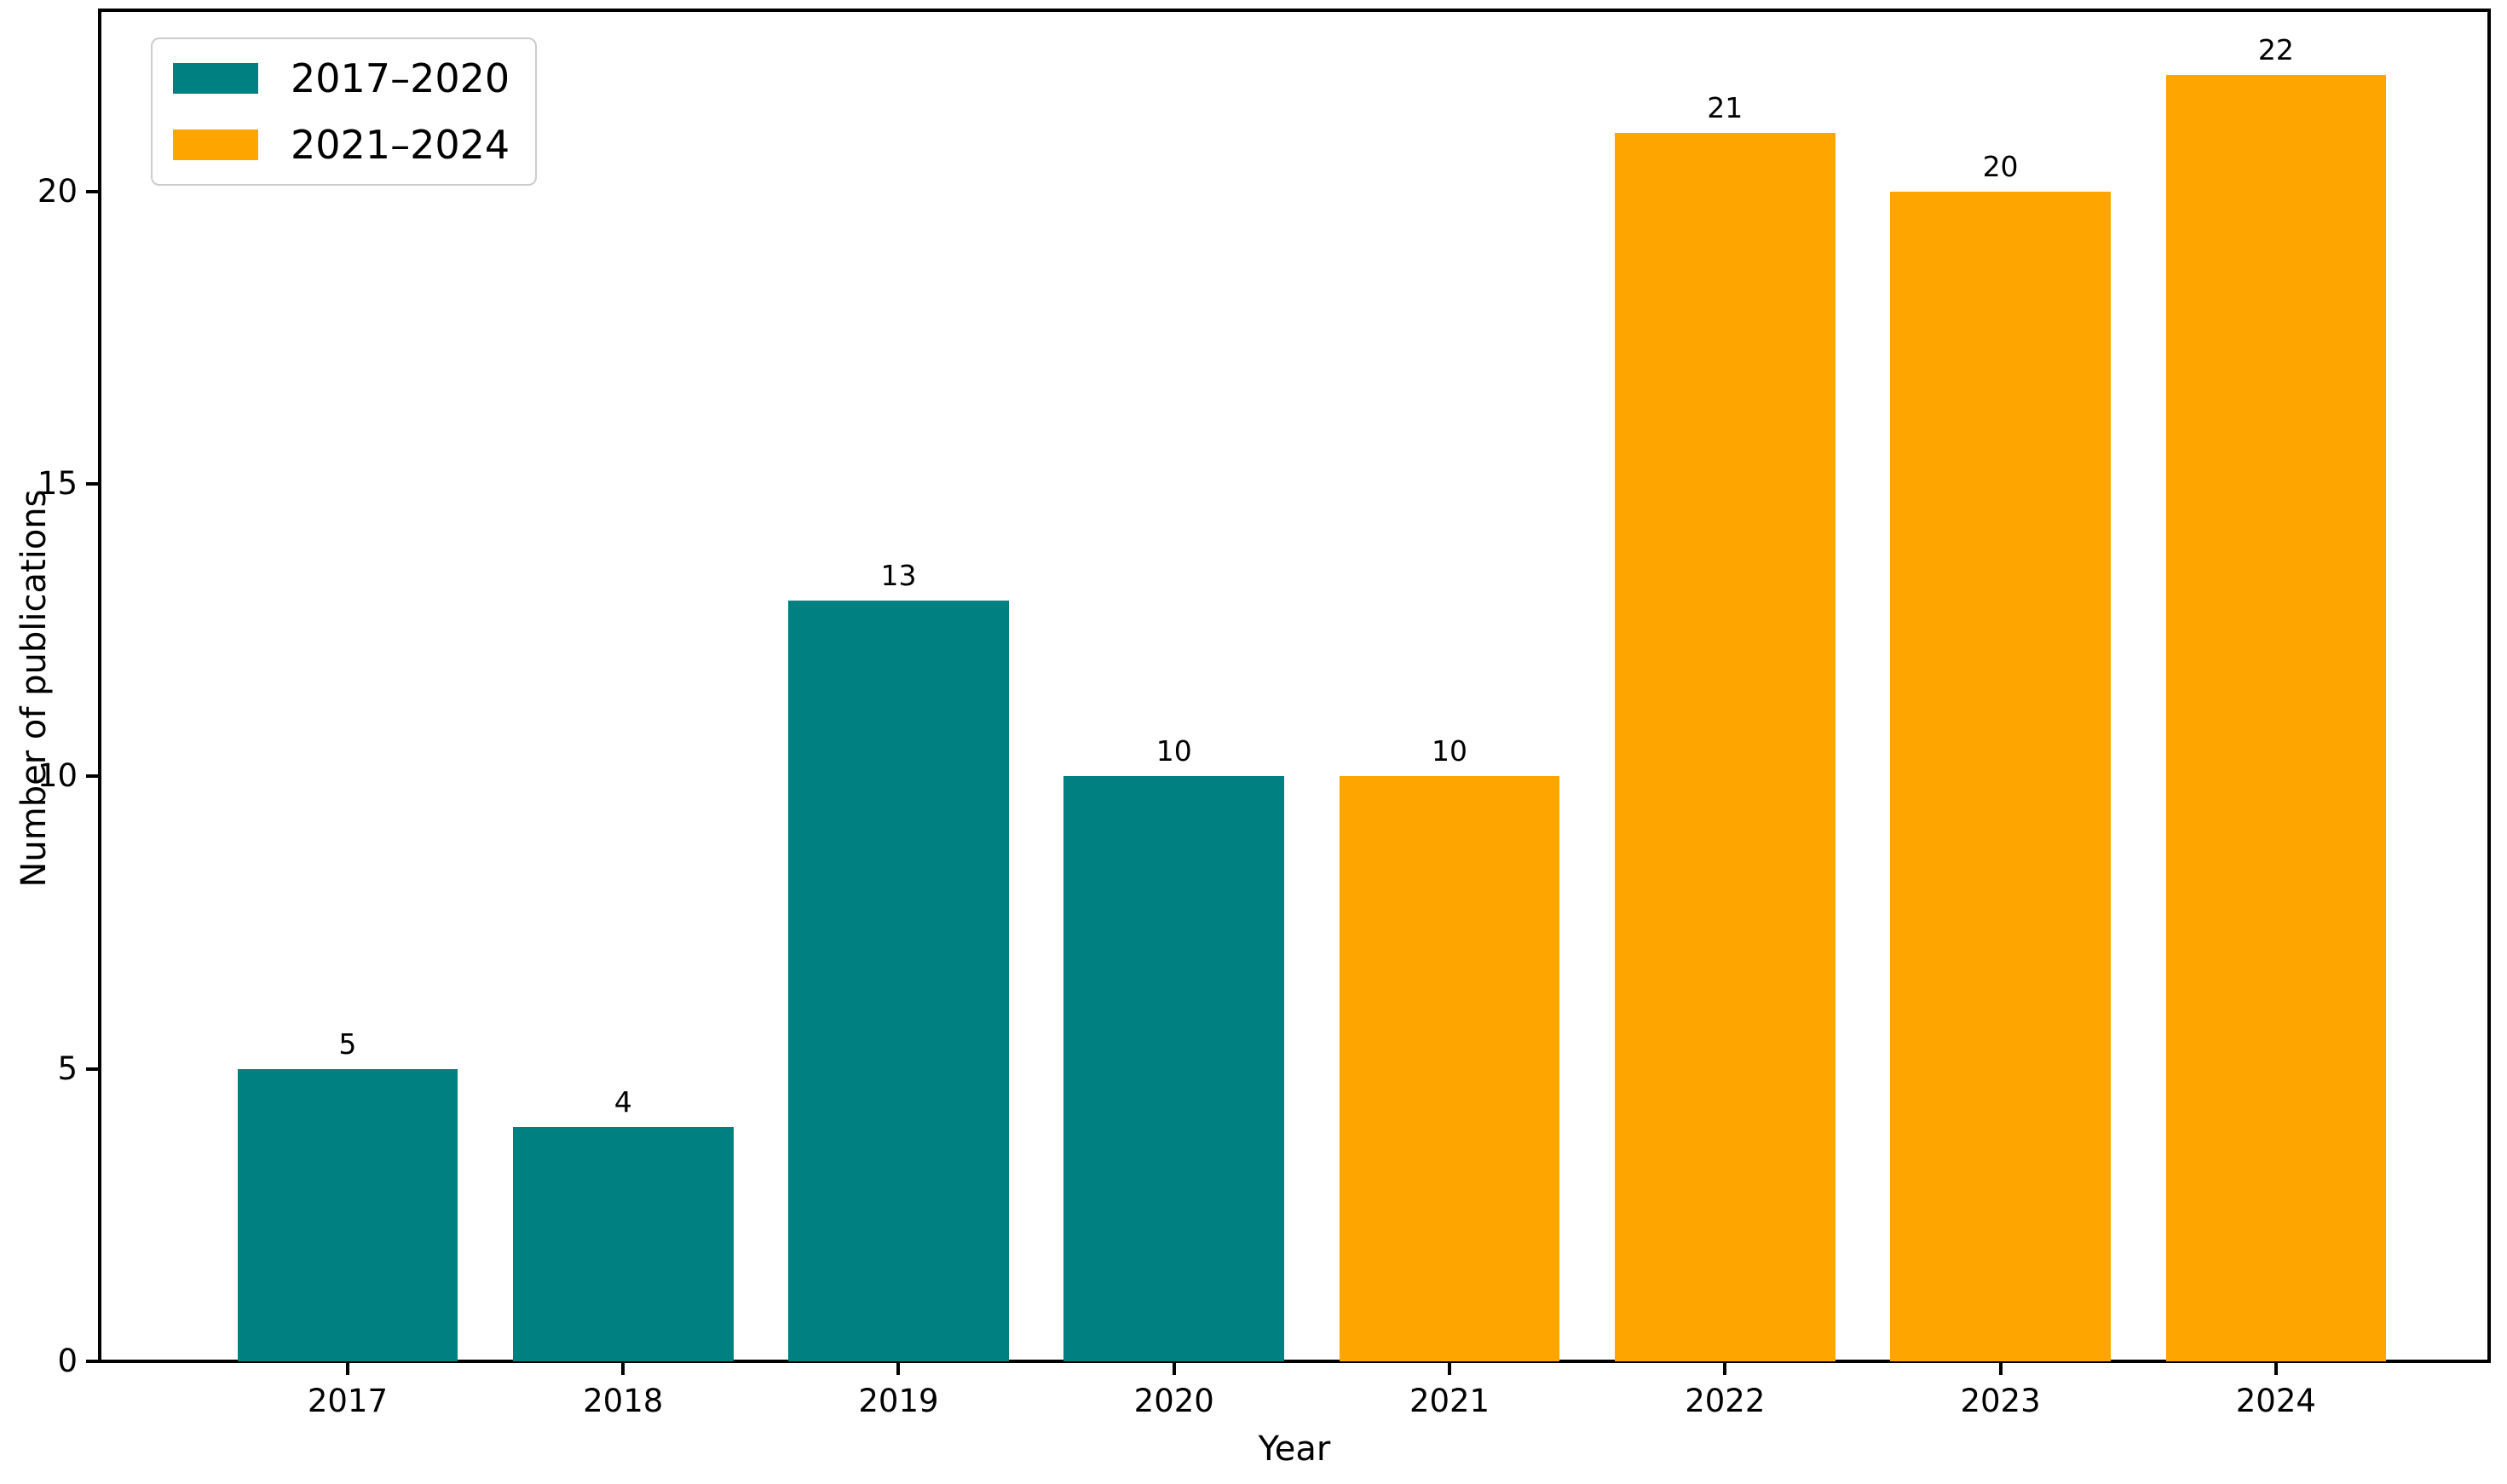 The height and width of the screenshot is (1484, 2507). What do you see at coordinates (2275, 49) in the screenshot?
I see `bar-value-label: 22` at bounding box center [2275, 49].